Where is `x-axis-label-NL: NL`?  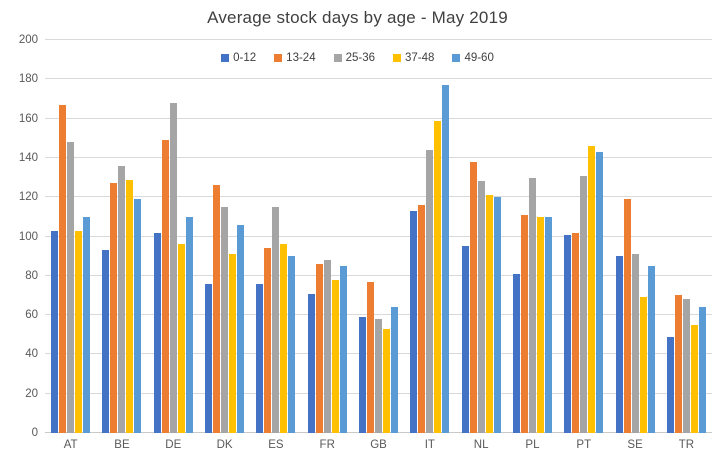 x-axis-label-NL: NL is located at coordinates (481, 445).